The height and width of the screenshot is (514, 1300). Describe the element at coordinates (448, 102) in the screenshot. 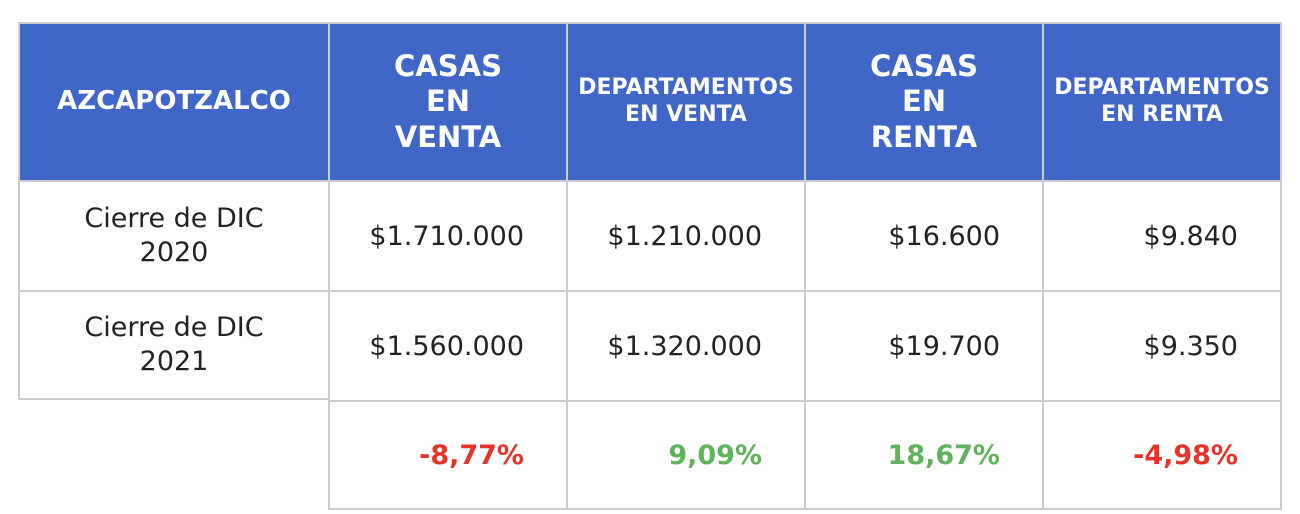

I see `header-casas-venta: CASAS EN VENTA` at that location.